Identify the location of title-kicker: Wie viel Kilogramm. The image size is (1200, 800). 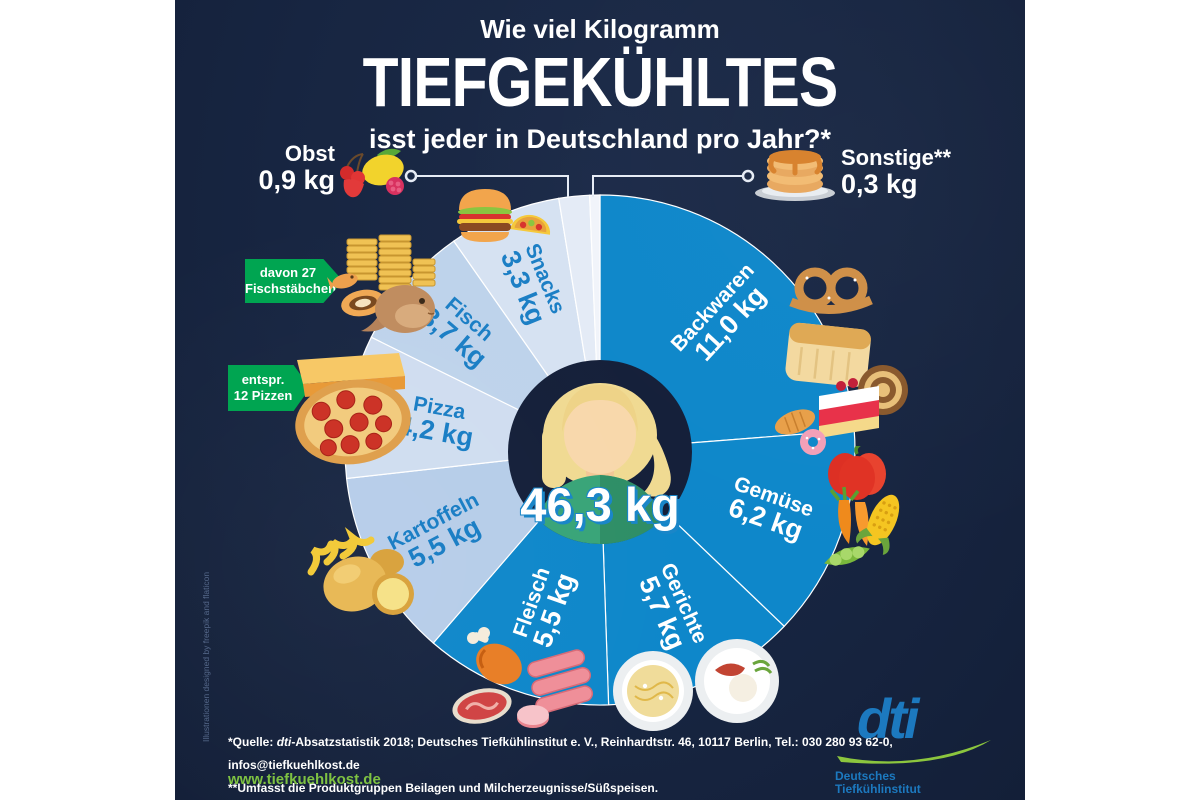
(600, 29).